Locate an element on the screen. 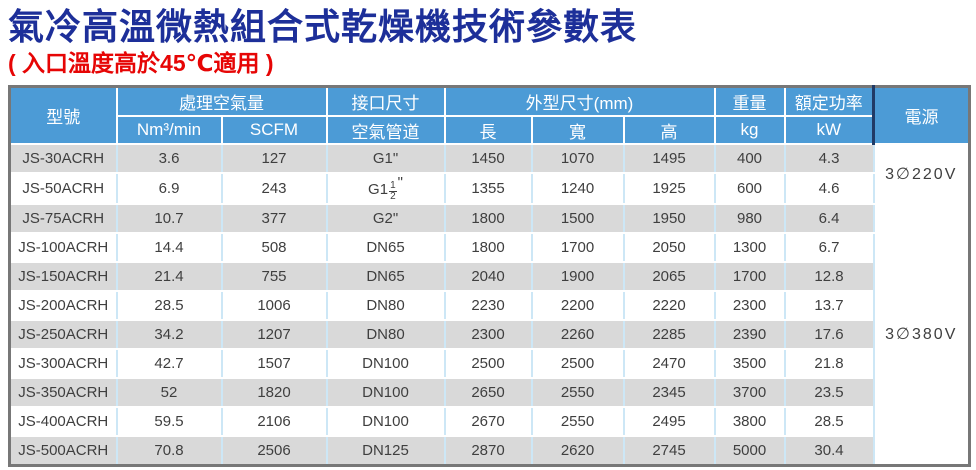 Image resolution: width=976 pixels, height=470 pixels. cell-weight-kg: 1300 is located at coordinates (749, 247).